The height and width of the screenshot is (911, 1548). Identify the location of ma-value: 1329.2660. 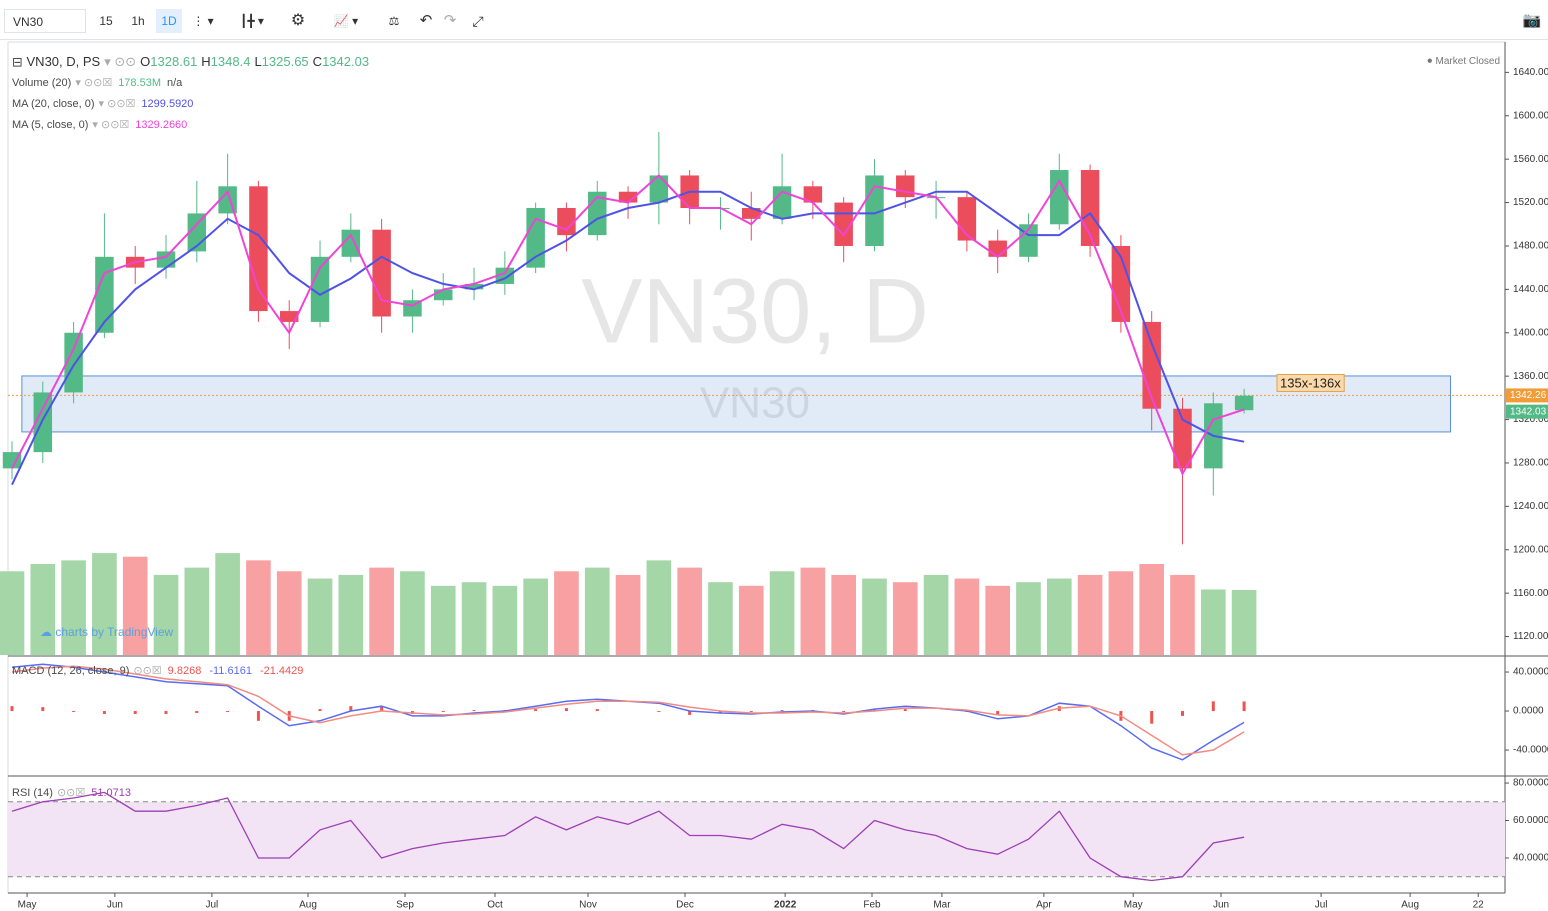
(161, 125).